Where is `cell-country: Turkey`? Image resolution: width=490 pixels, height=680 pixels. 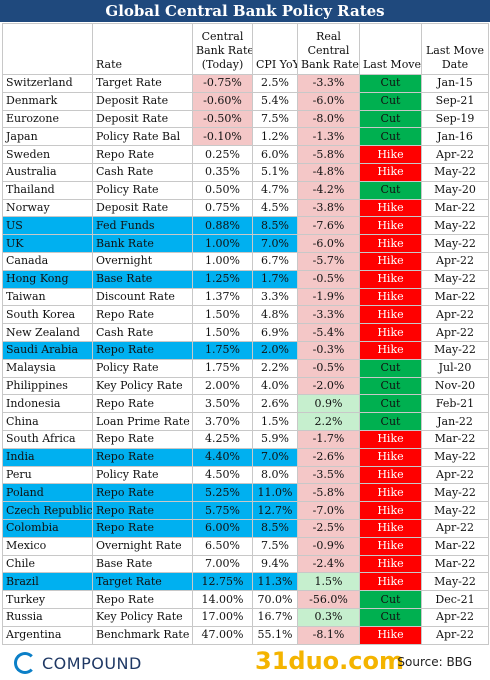
cell-country: Turkey is located at coordinates (47, 599).